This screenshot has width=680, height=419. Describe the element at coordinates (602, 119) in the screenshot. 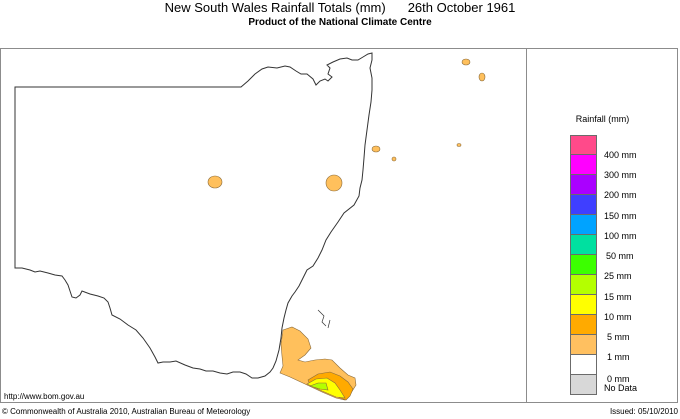

I see `legend-title: Rainfall (mm)` at that location.